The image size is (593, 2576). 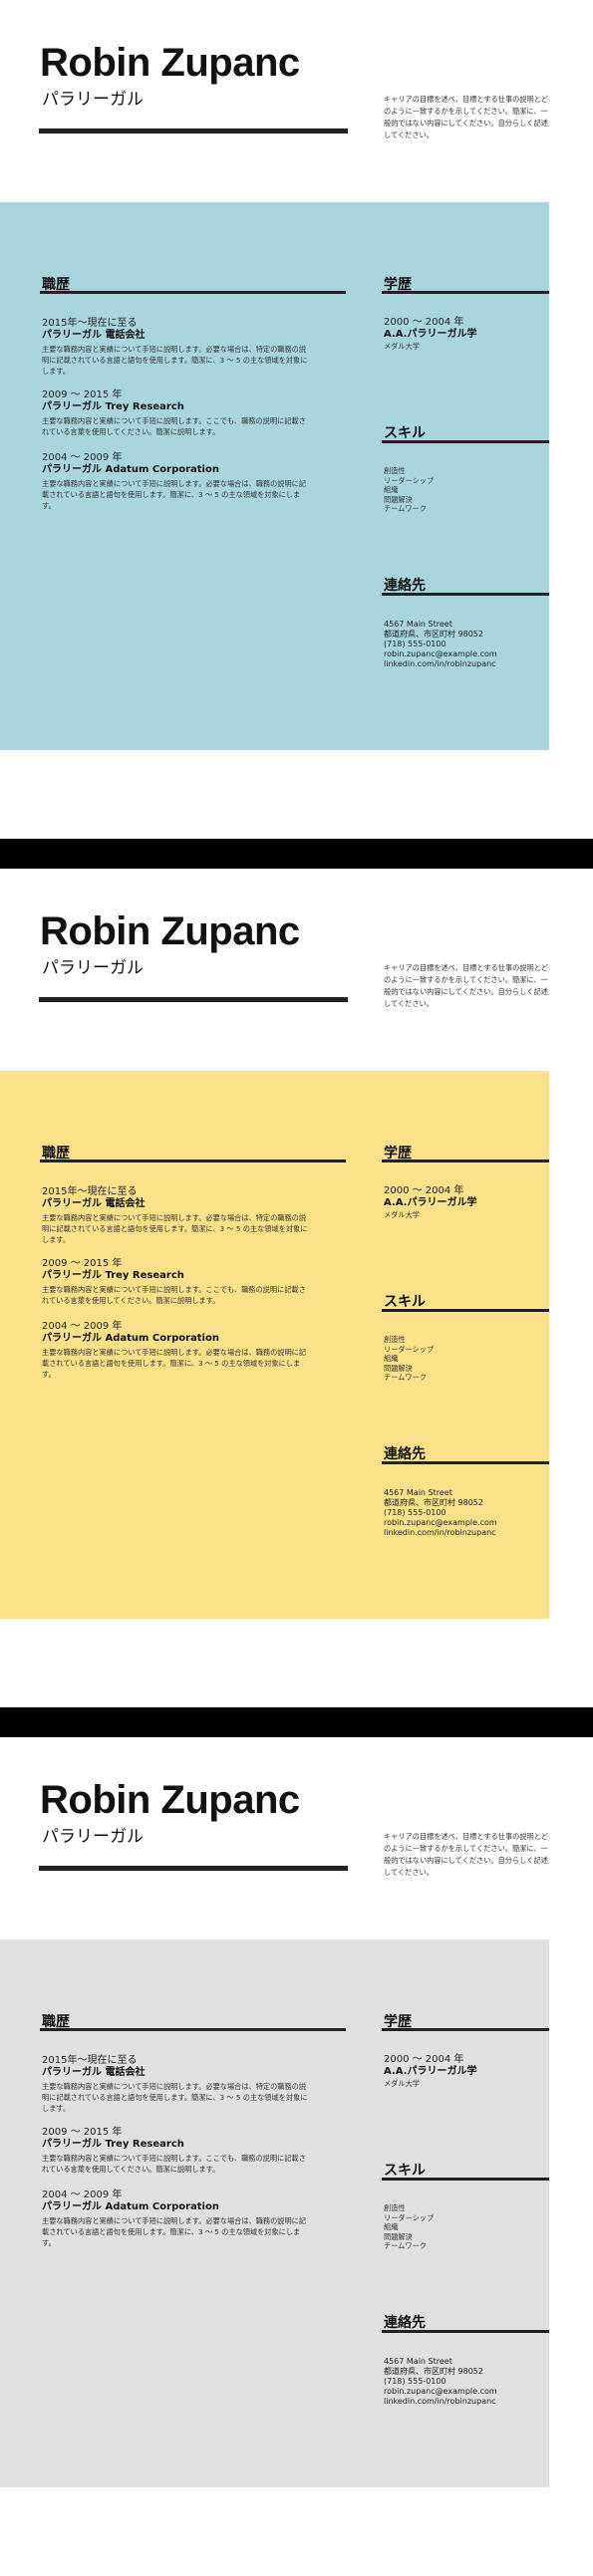 I want to click on skill-item: 問題解決, so click(x=398, y=1368).